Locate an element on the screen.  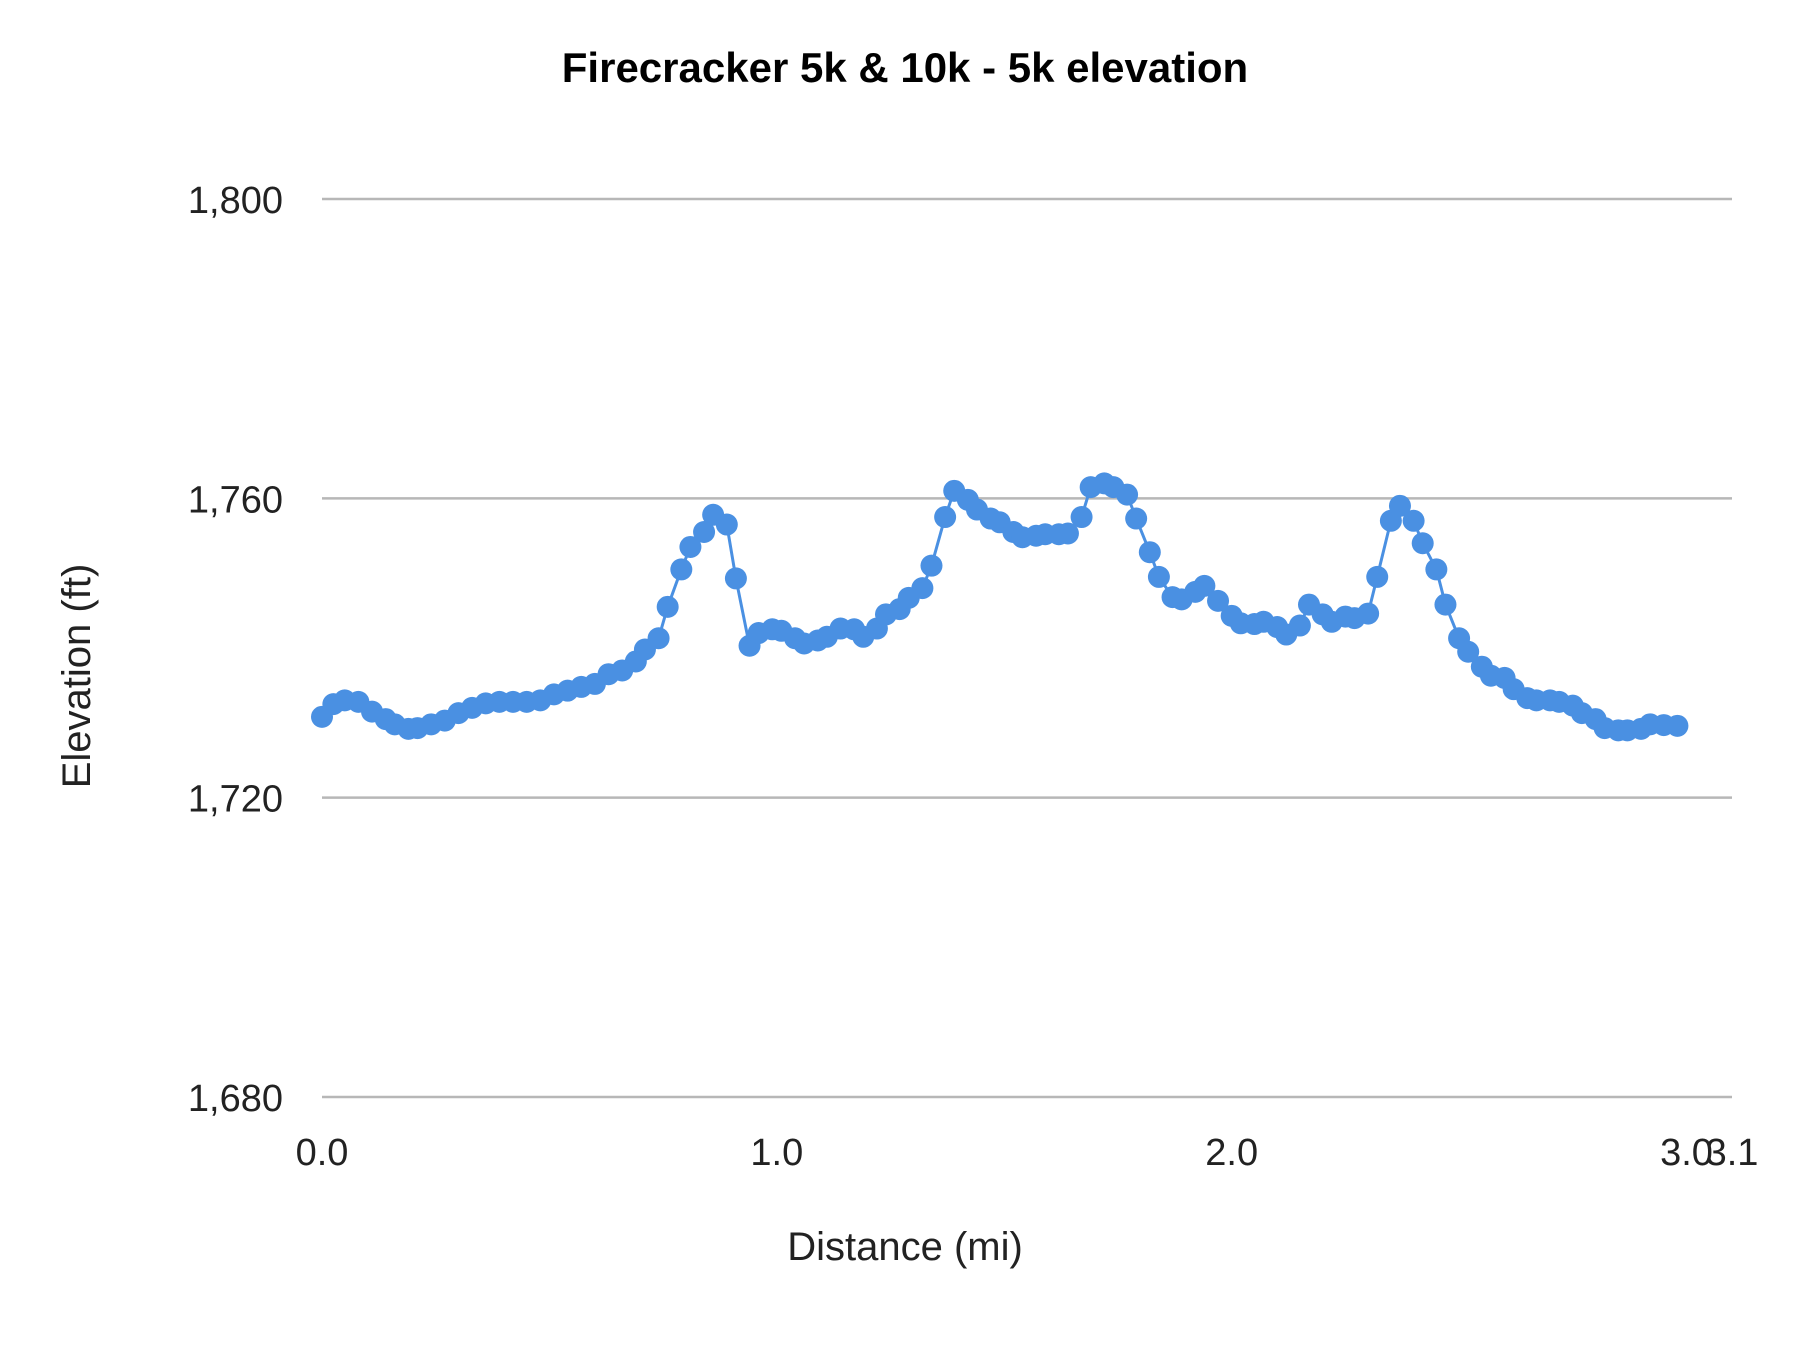
x-axis-ticks: 0.0 1.0 2.0 3.03.1 is located at coordinates (1027, 1153).